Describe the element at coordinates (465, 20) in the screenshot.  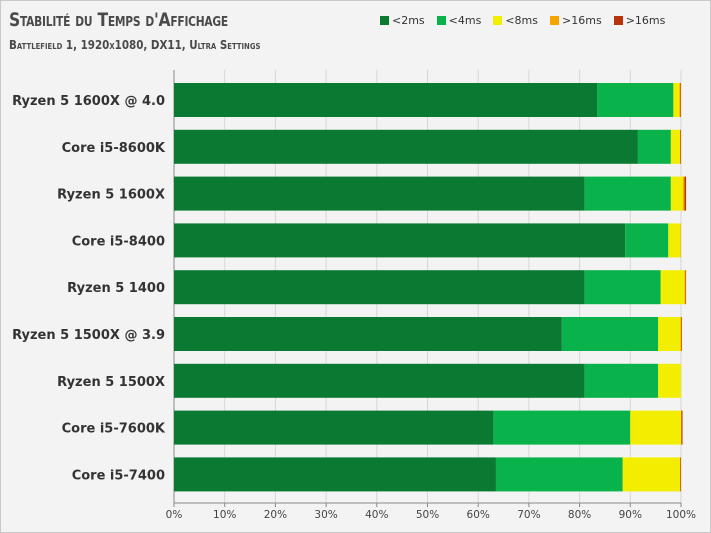
I see `legend-label: <4ms` at that location.